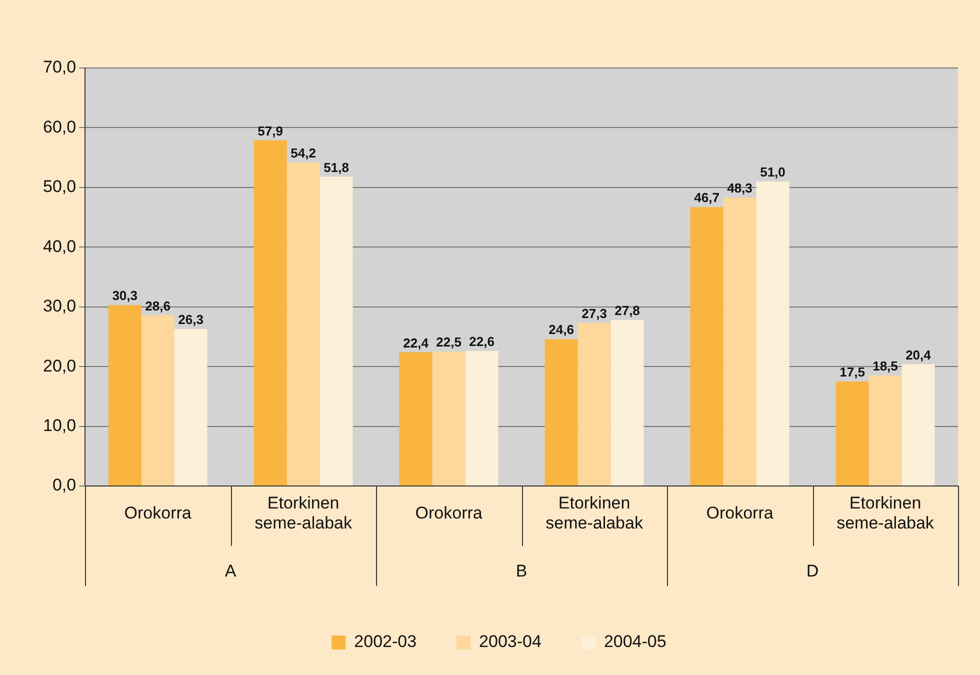 The width and height of the screenshot is (980, 675). What do you see at coordinates (627, 310) in the screenshot?
I see `data-label: 27,8` at bounding box center [627, 310].